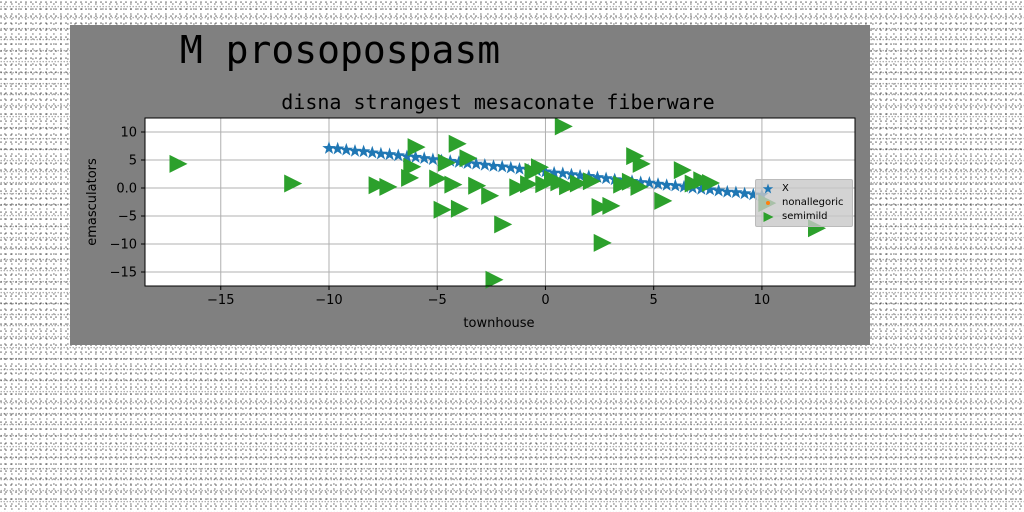  Describe the element at coordinates (340, 50) in the screenshot. I see `figure-suptitle: M prosopospasm` at that location.